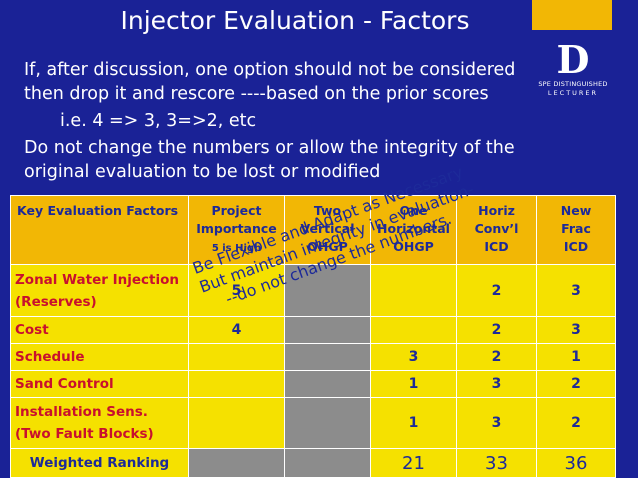 This screenshot has width=638, height=478. Describe the element at coordinates (576, 463) in the screenshot. I see `weighted-new-frac: 36` at that location.